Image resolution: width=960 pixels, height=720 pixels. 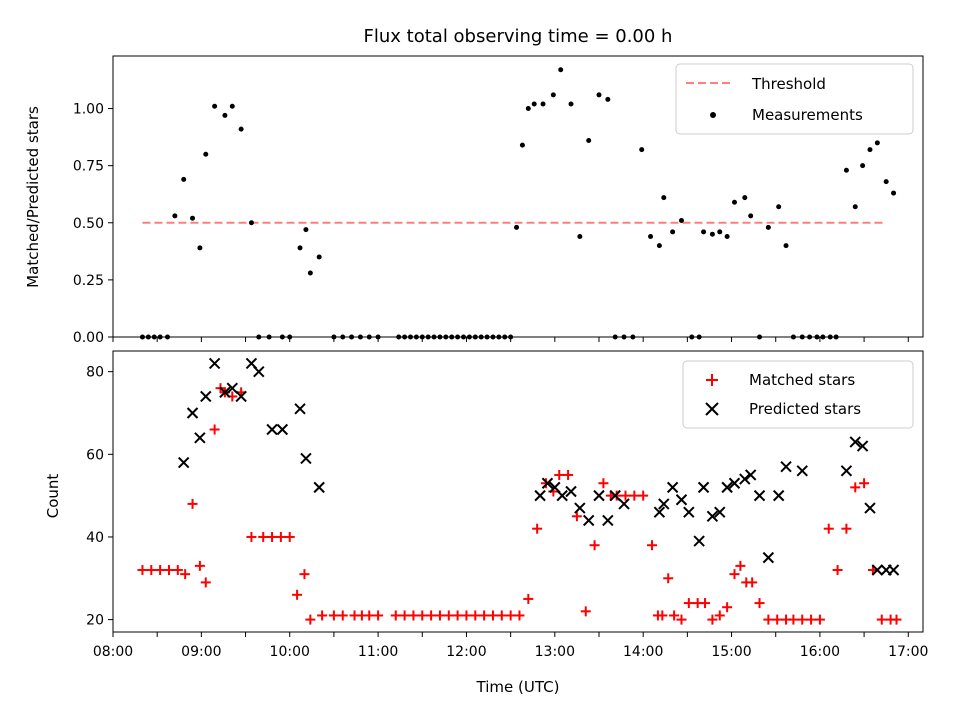 What do you see at coordinates (805, 409) in the screenshot?
I see `legend-predicted-label: Predicted stars` at bounding box center [805, 409].